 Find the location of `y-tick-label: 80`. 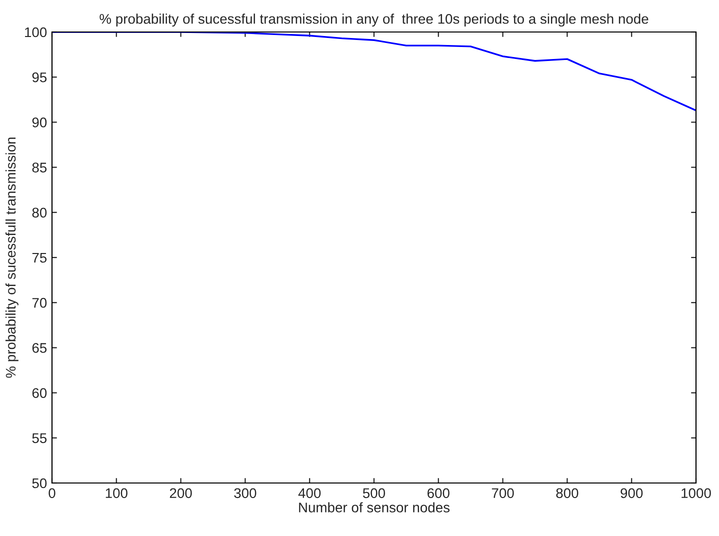

y-tick-label: 80 is located at coordinates (39, 213).